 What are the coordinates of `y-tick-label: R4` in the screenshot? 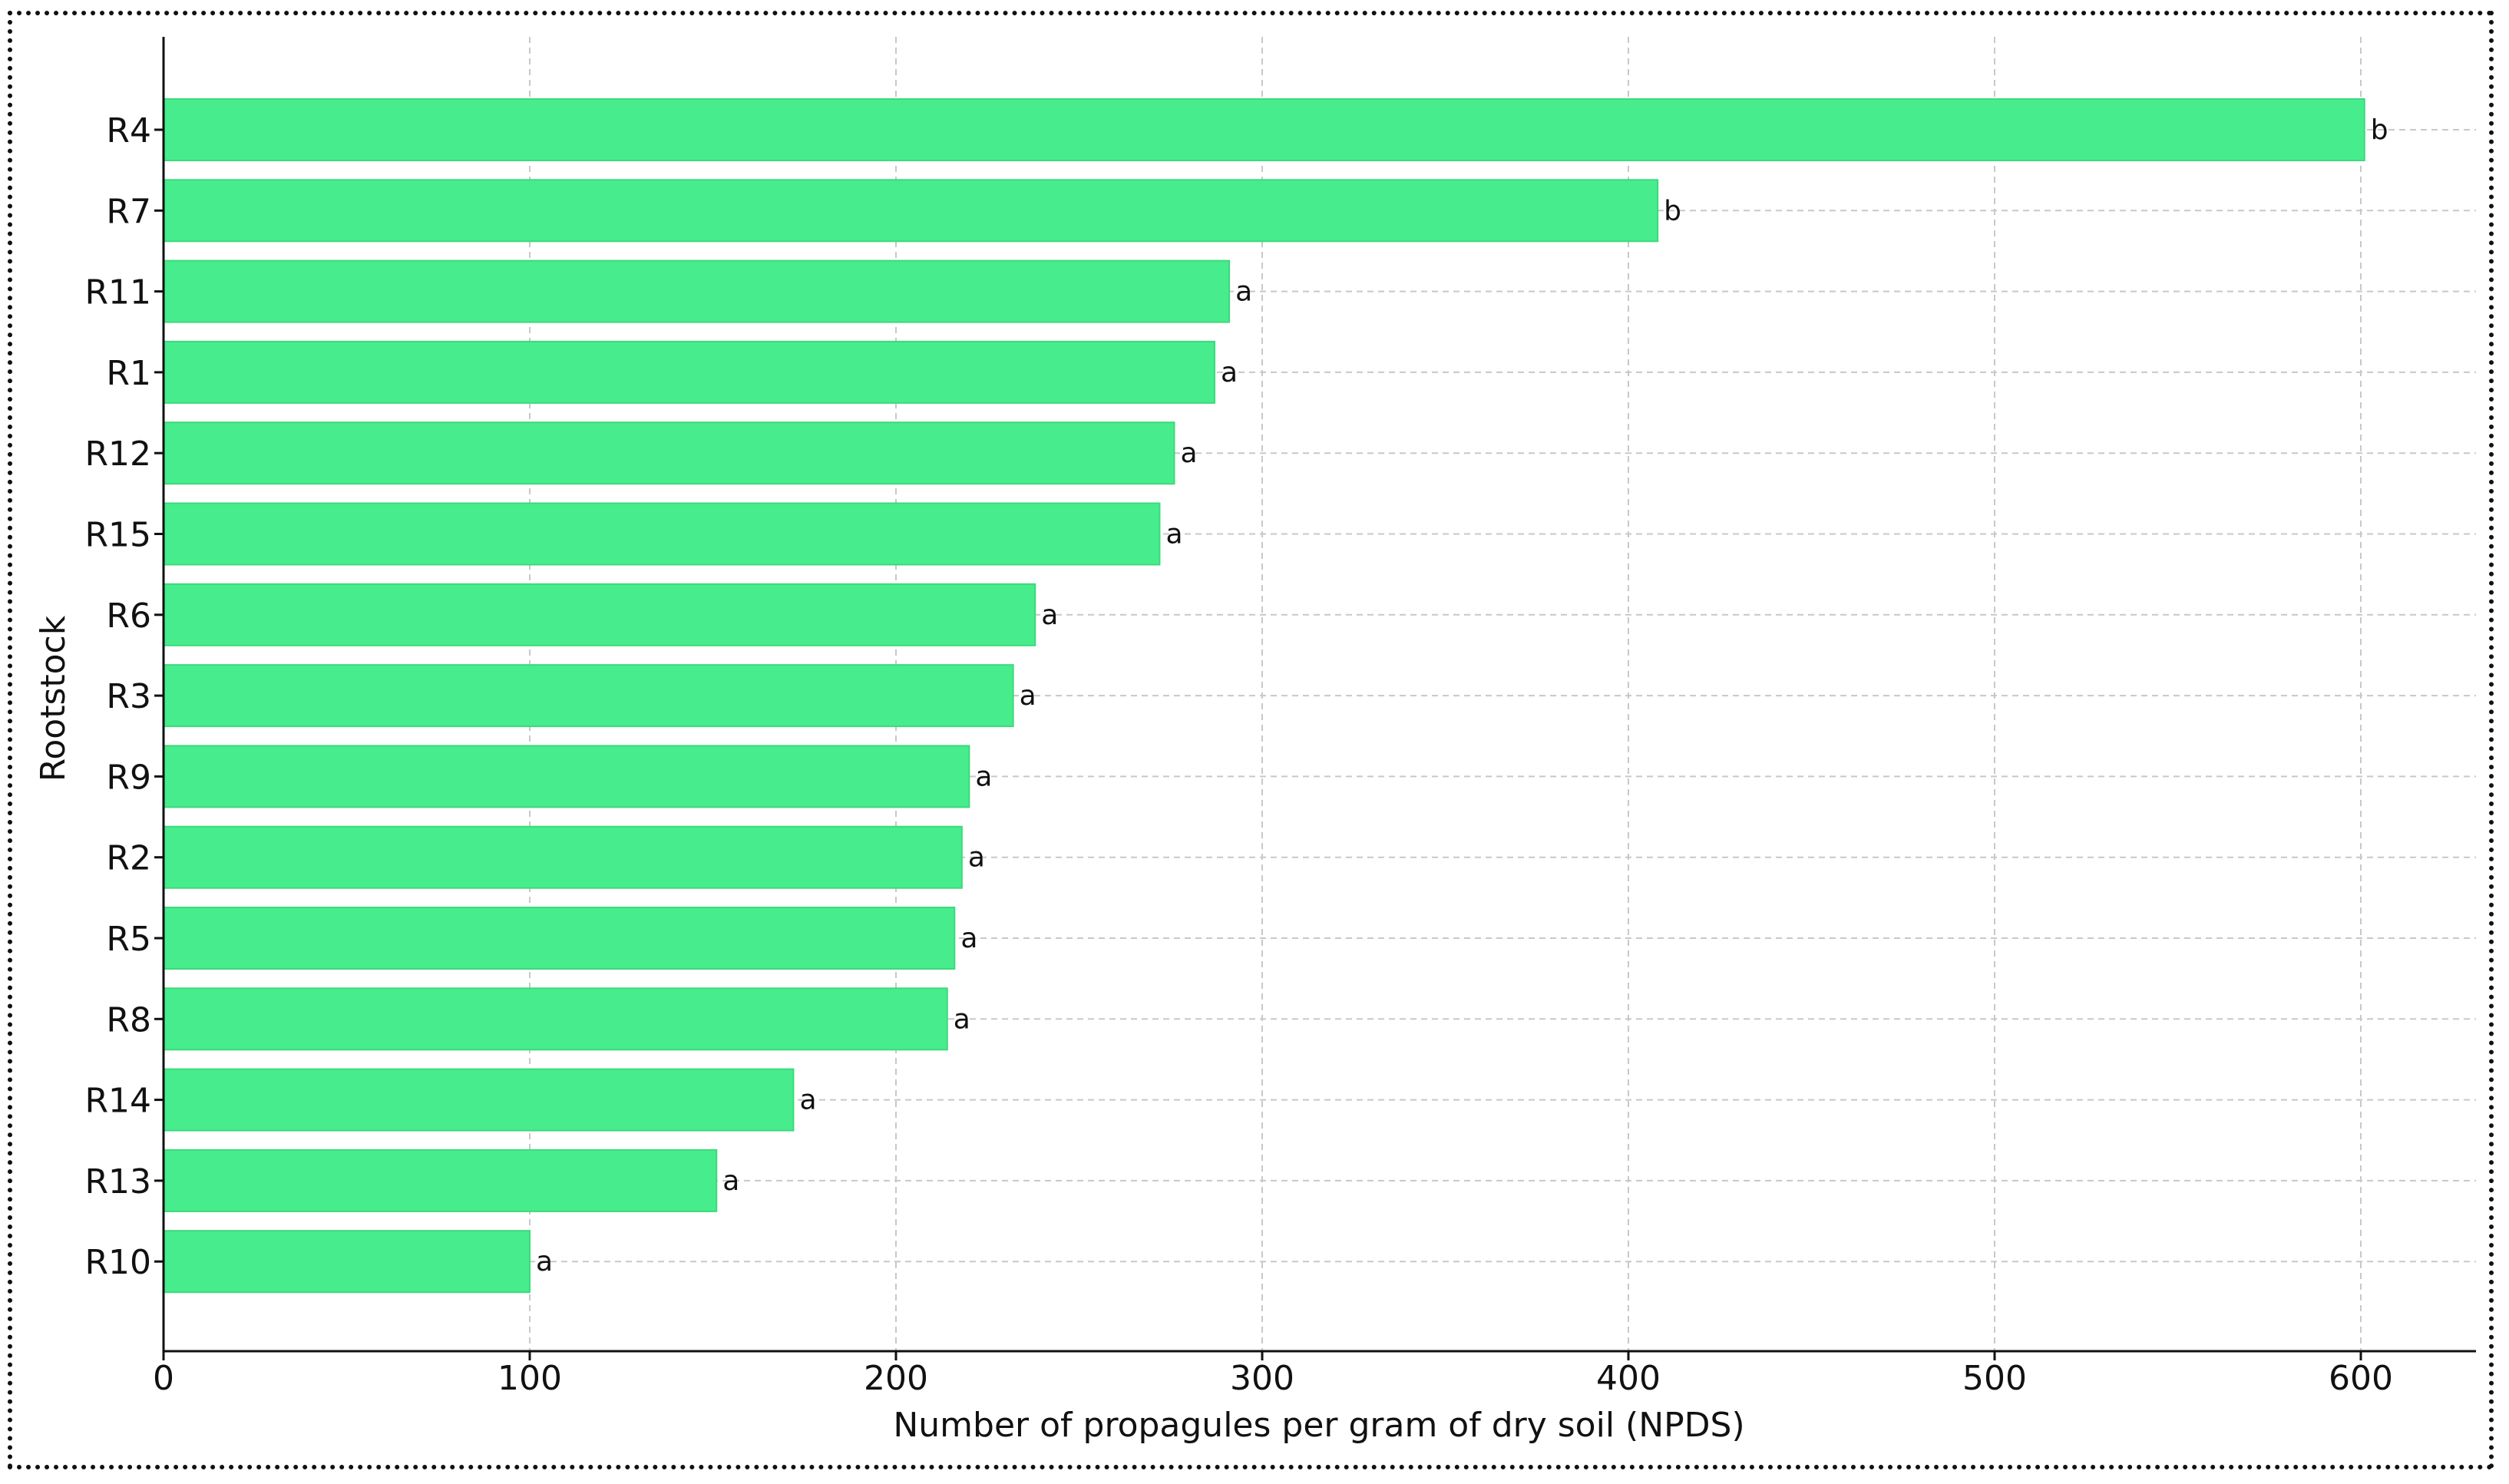 It's located at (128, 130).